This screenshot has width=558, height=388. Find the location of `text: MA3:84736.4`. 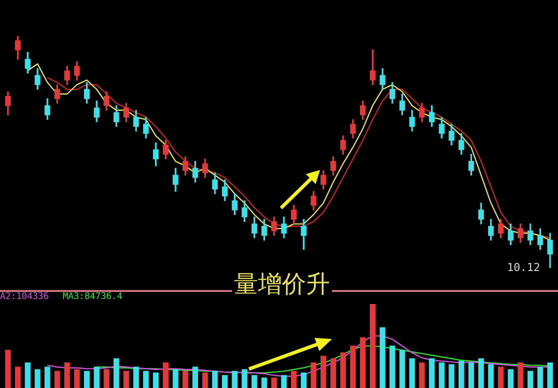

text: MA3:84736.4 is located at coordinates (92, 297).